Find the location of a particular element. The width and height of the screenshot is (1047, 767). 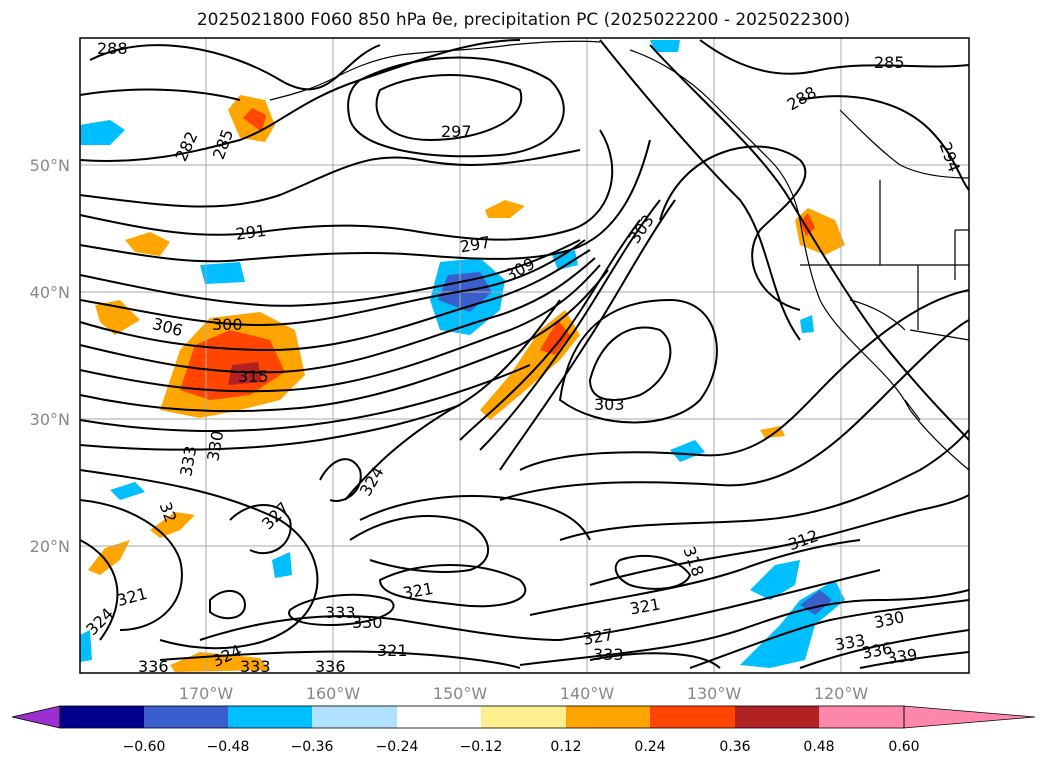

colorbar-tick-label: 0.36 is located at coordinates (734, 747).